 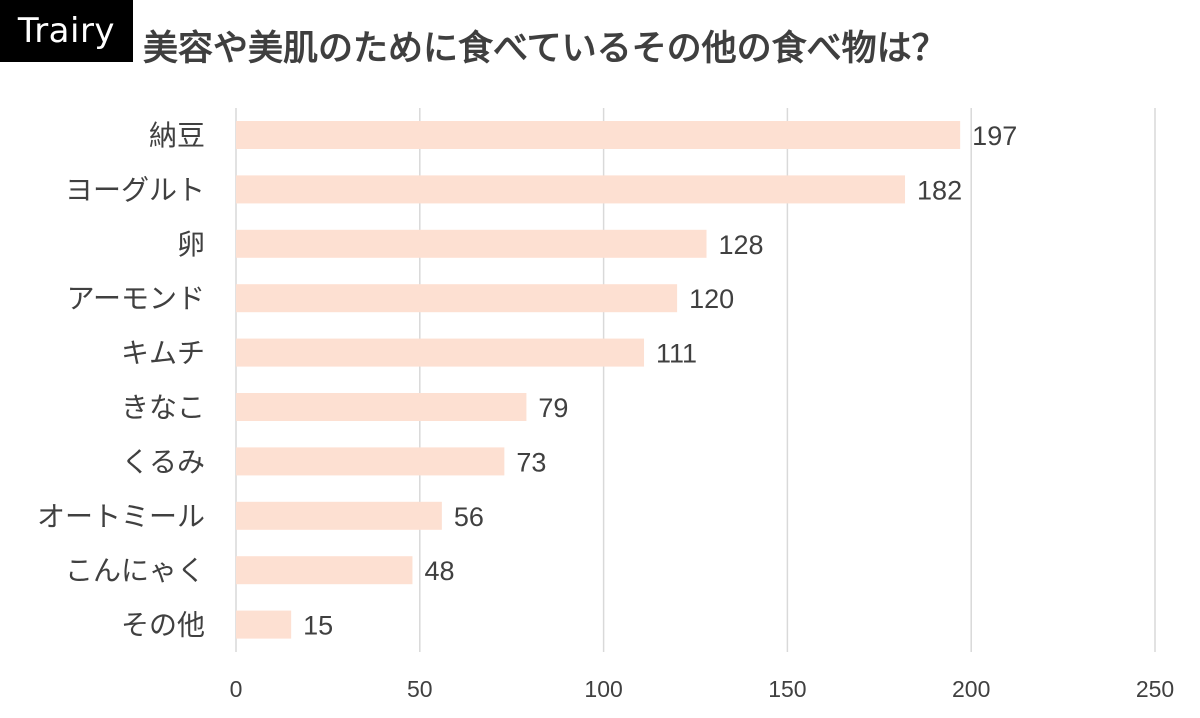 I want to click on category-label: きなこ, so click(x=163, y=407).